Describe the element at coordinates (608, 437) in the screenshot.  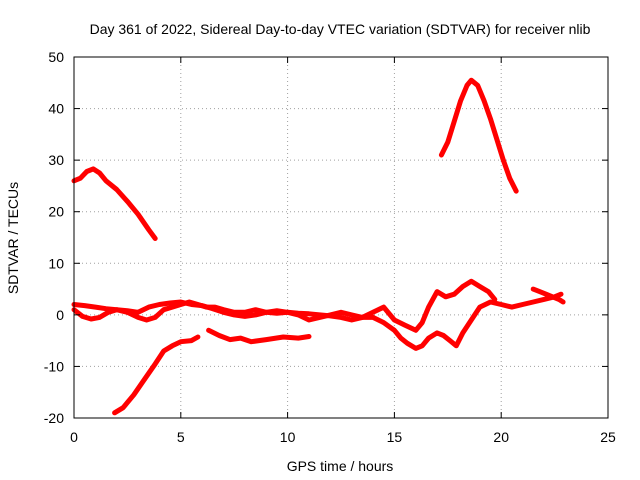
I see `x-tick-label: 25` at that location.